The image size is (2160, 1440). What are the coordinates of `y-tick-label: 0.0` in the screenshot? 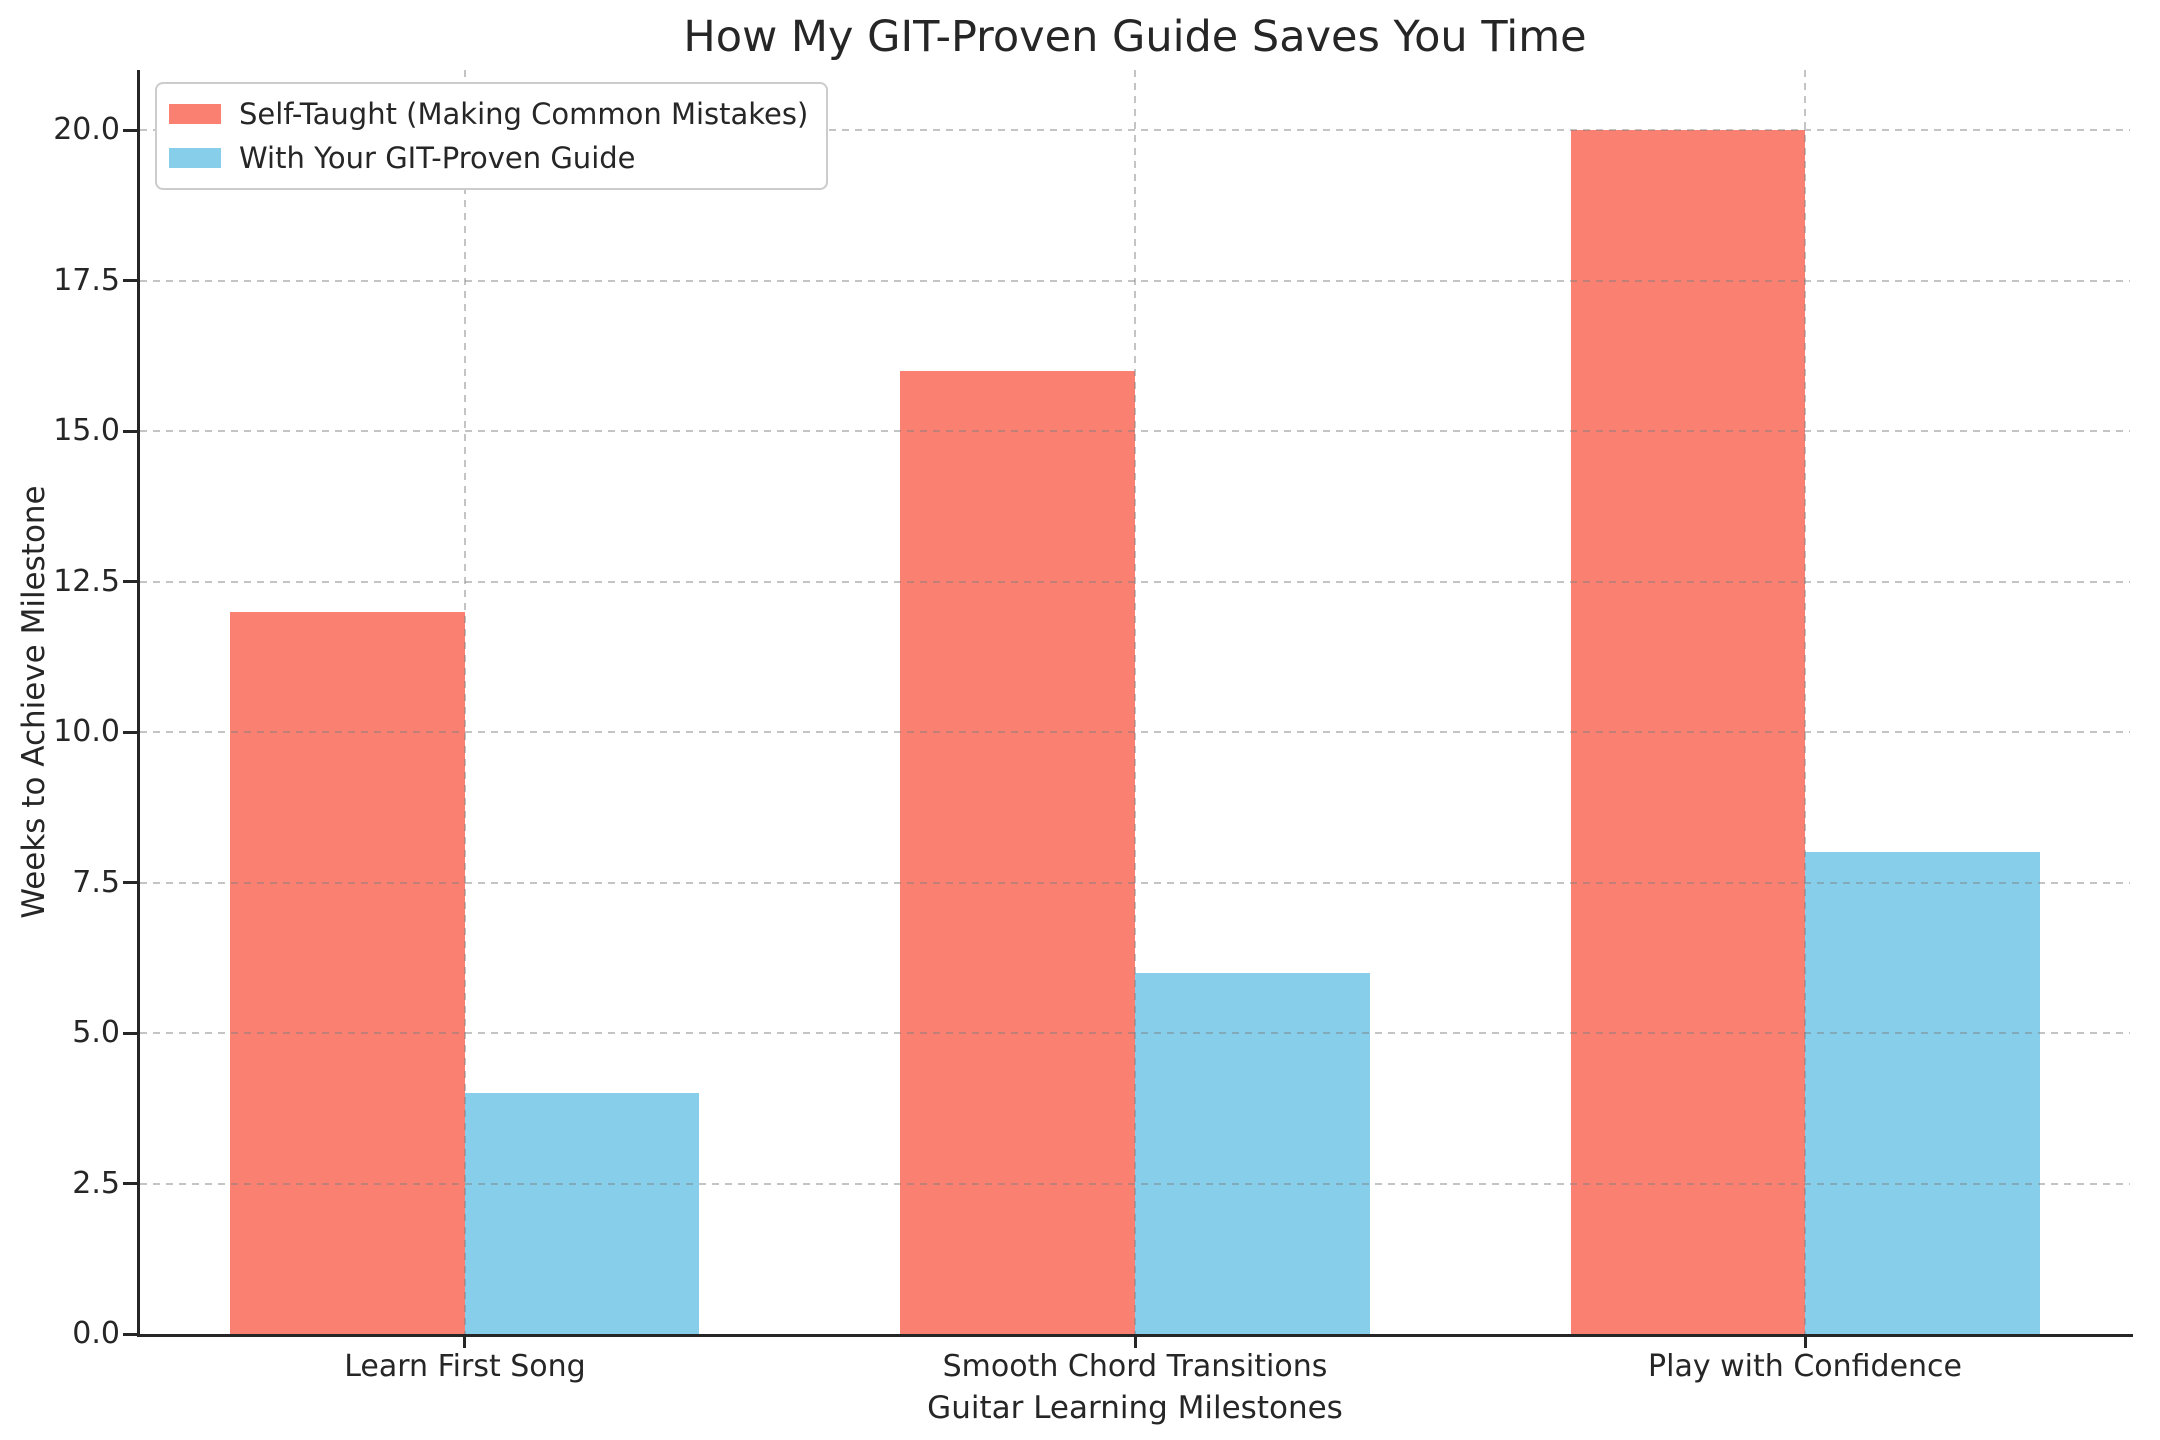 It's located at (96, 1333).